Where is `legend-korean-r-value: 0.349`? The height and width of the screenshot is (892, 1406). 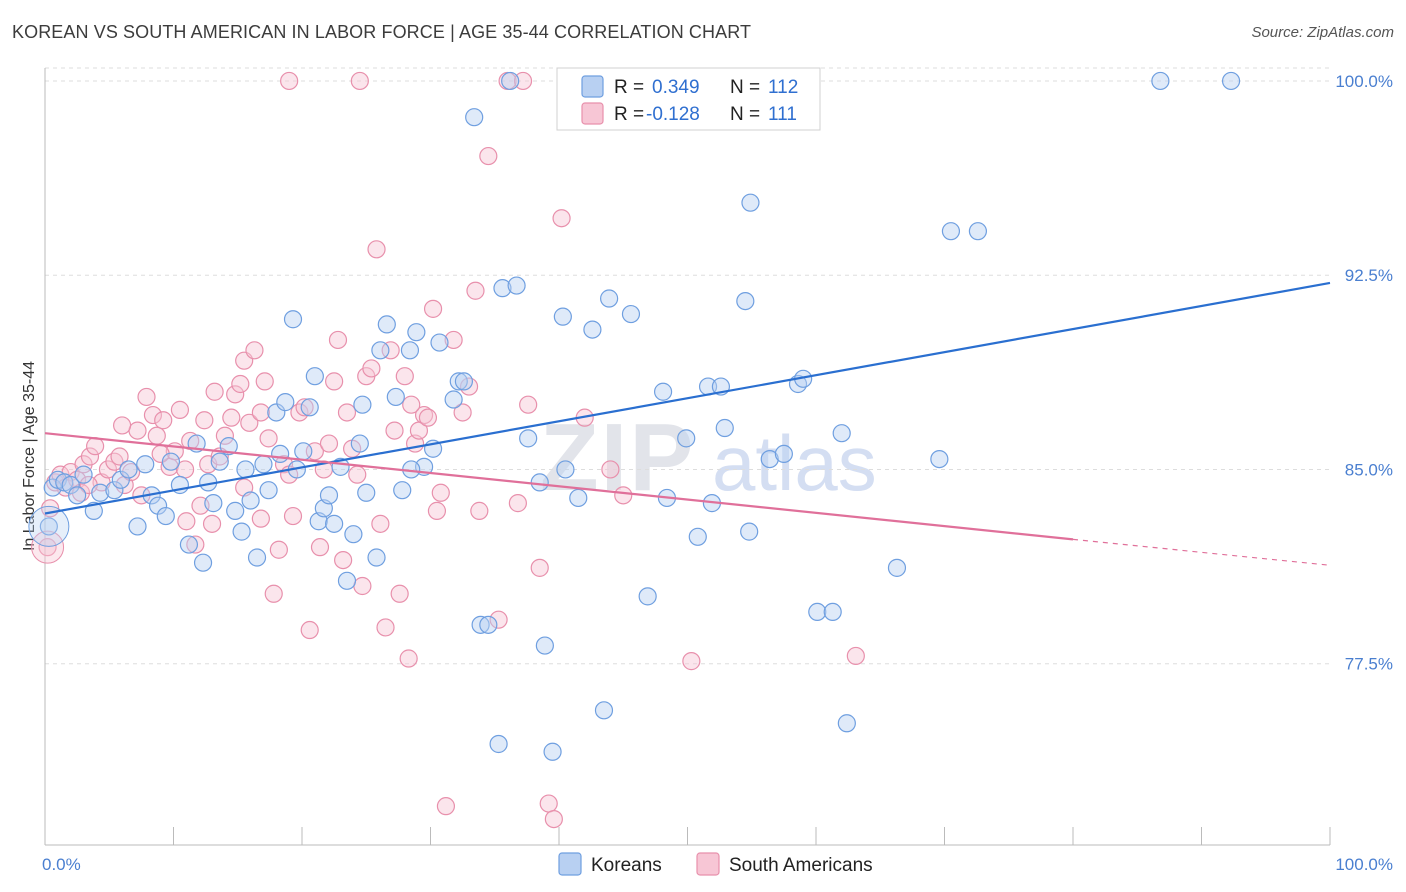
legend-korean-r-value: 0.349 is located at coordinates (676, 87).